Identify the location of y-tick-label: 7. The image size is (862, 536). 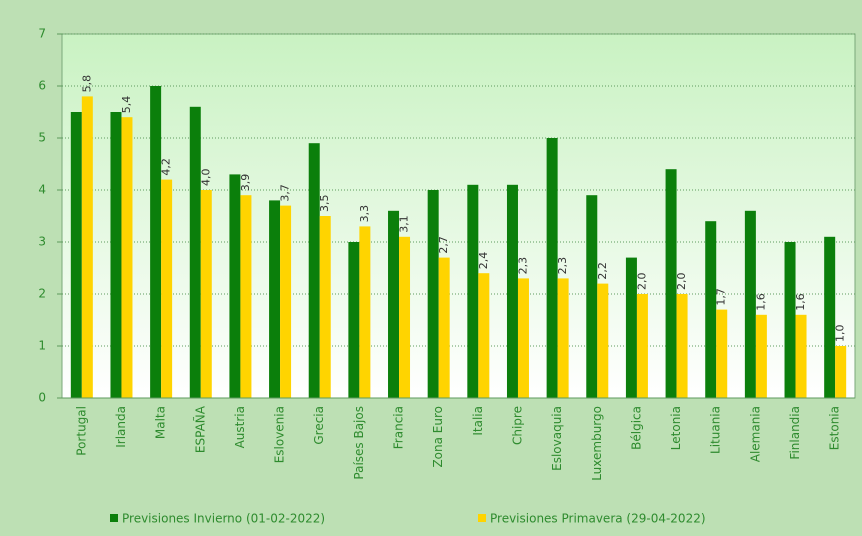
(42, 34).